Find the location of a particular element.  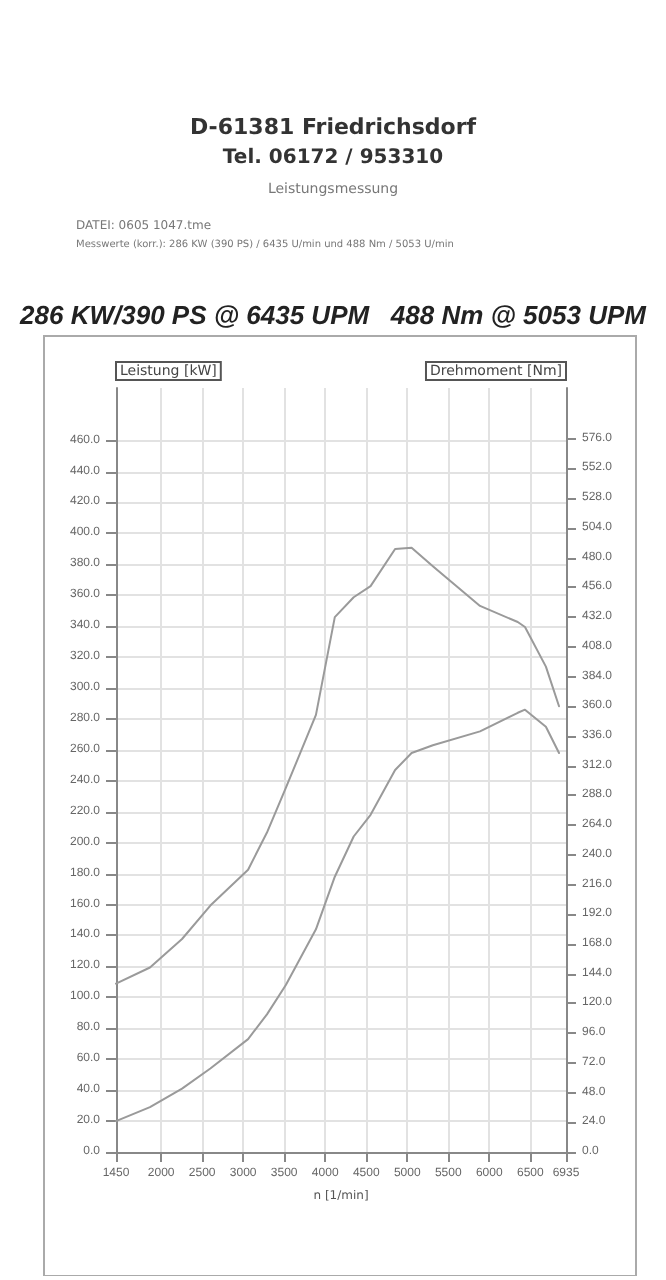

text: Tel. 06172 / 953310 is located at coordinates (333, 158).